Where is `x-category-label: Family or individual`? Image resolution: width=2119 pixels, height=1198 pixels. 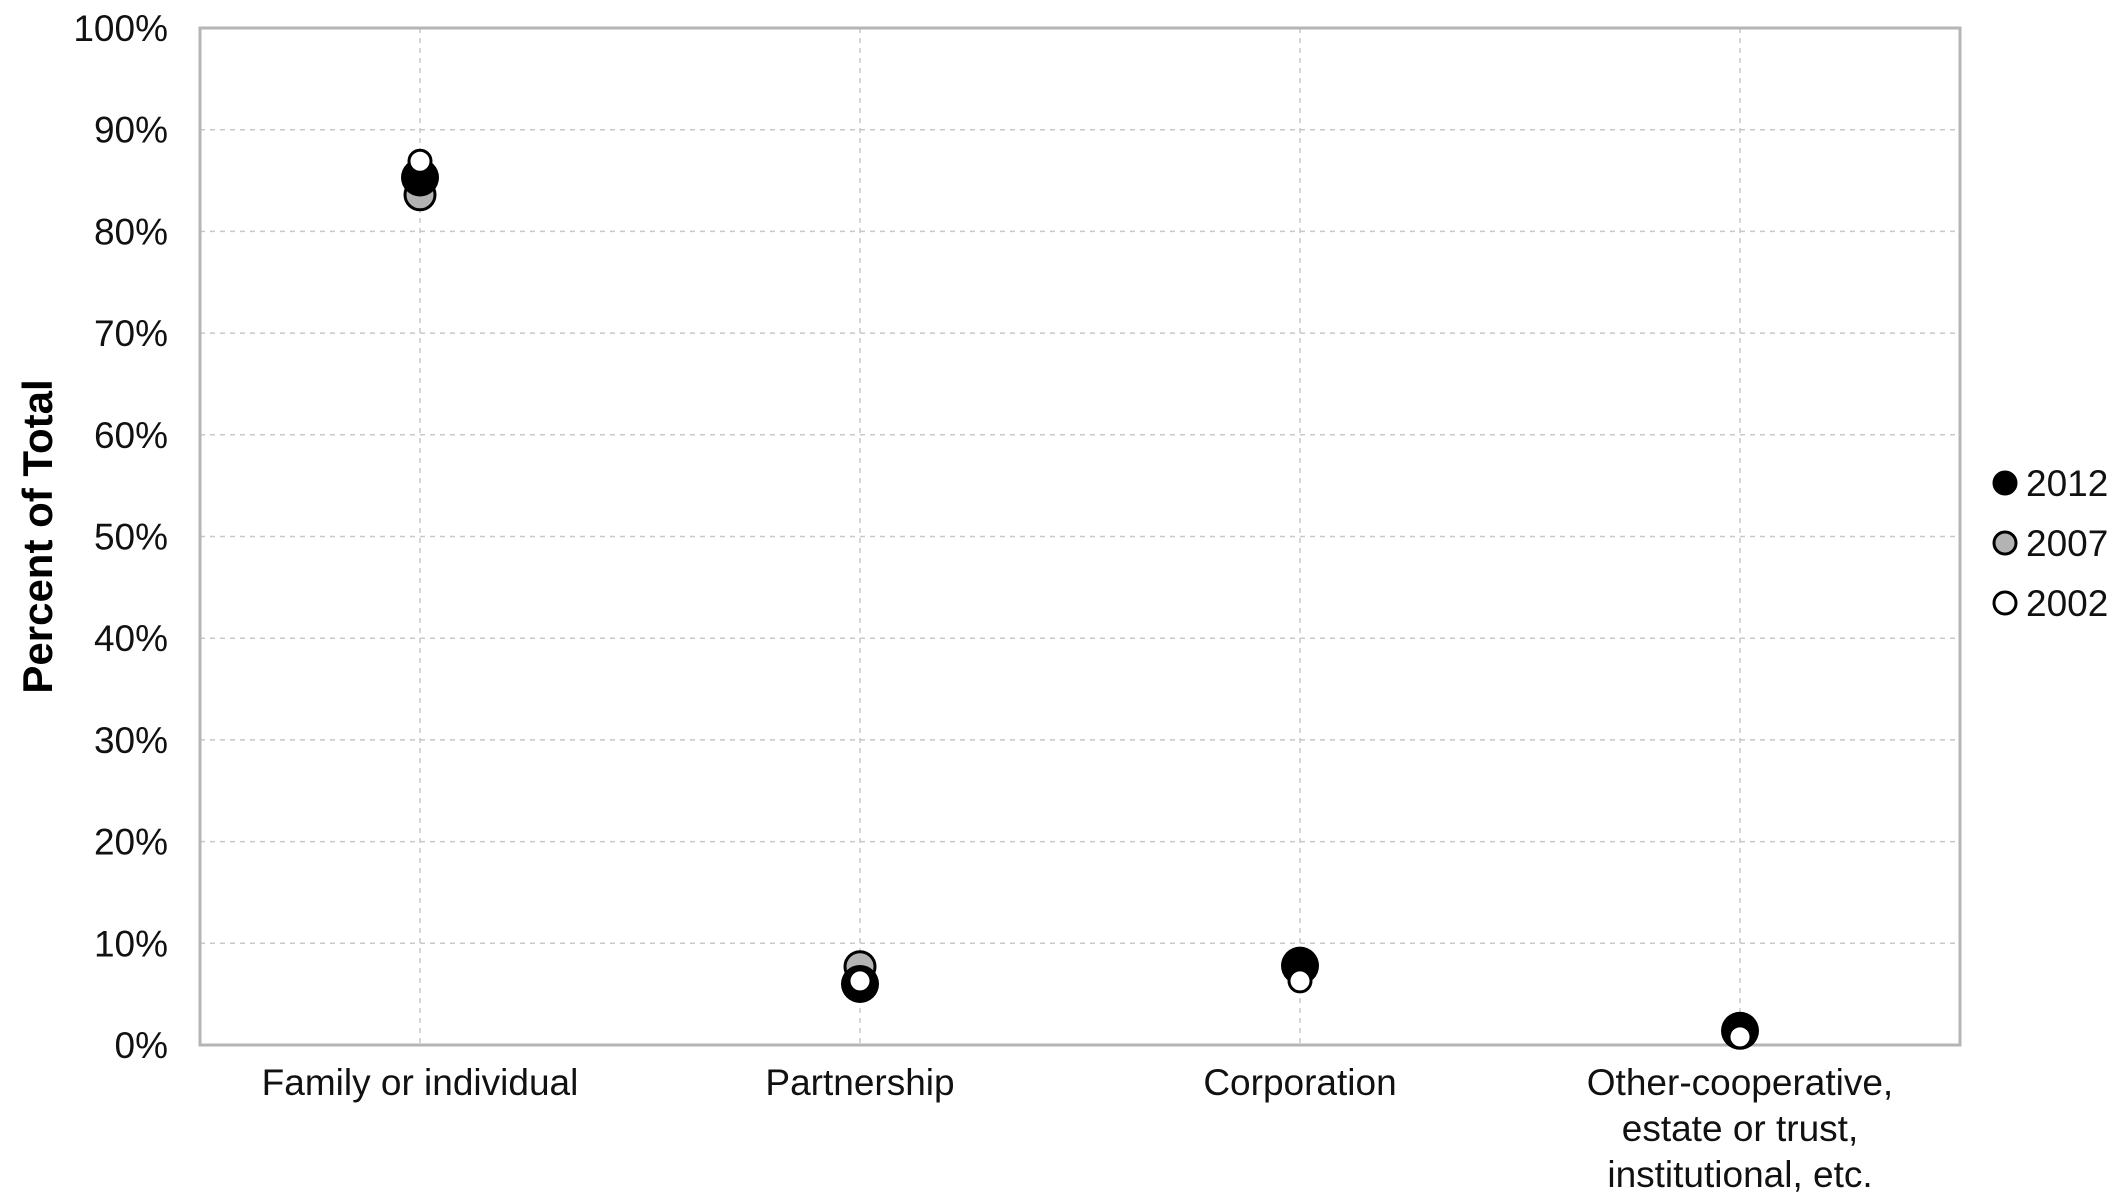 x-category-label: Family or individual is located at coordinates (420, 1082).